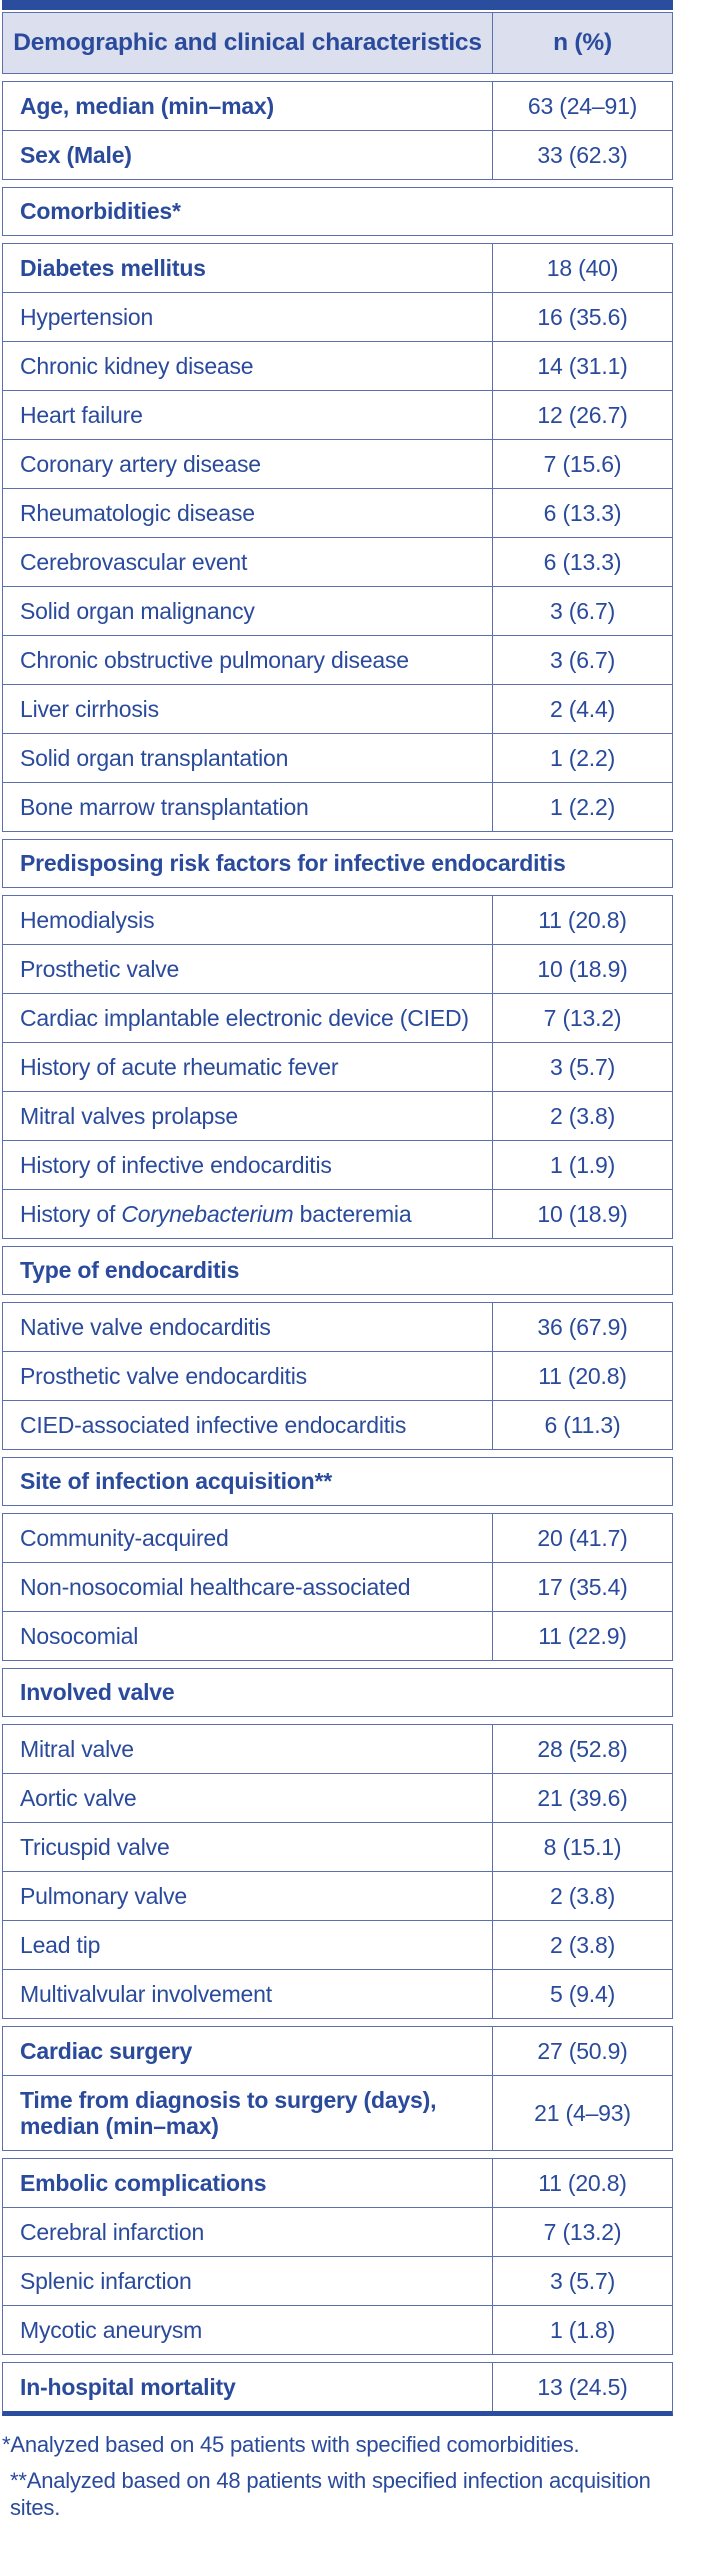  Describe the element at coordinates (77, 1748) in the screenshot. I see `row-label: Mitral valve` at that location.